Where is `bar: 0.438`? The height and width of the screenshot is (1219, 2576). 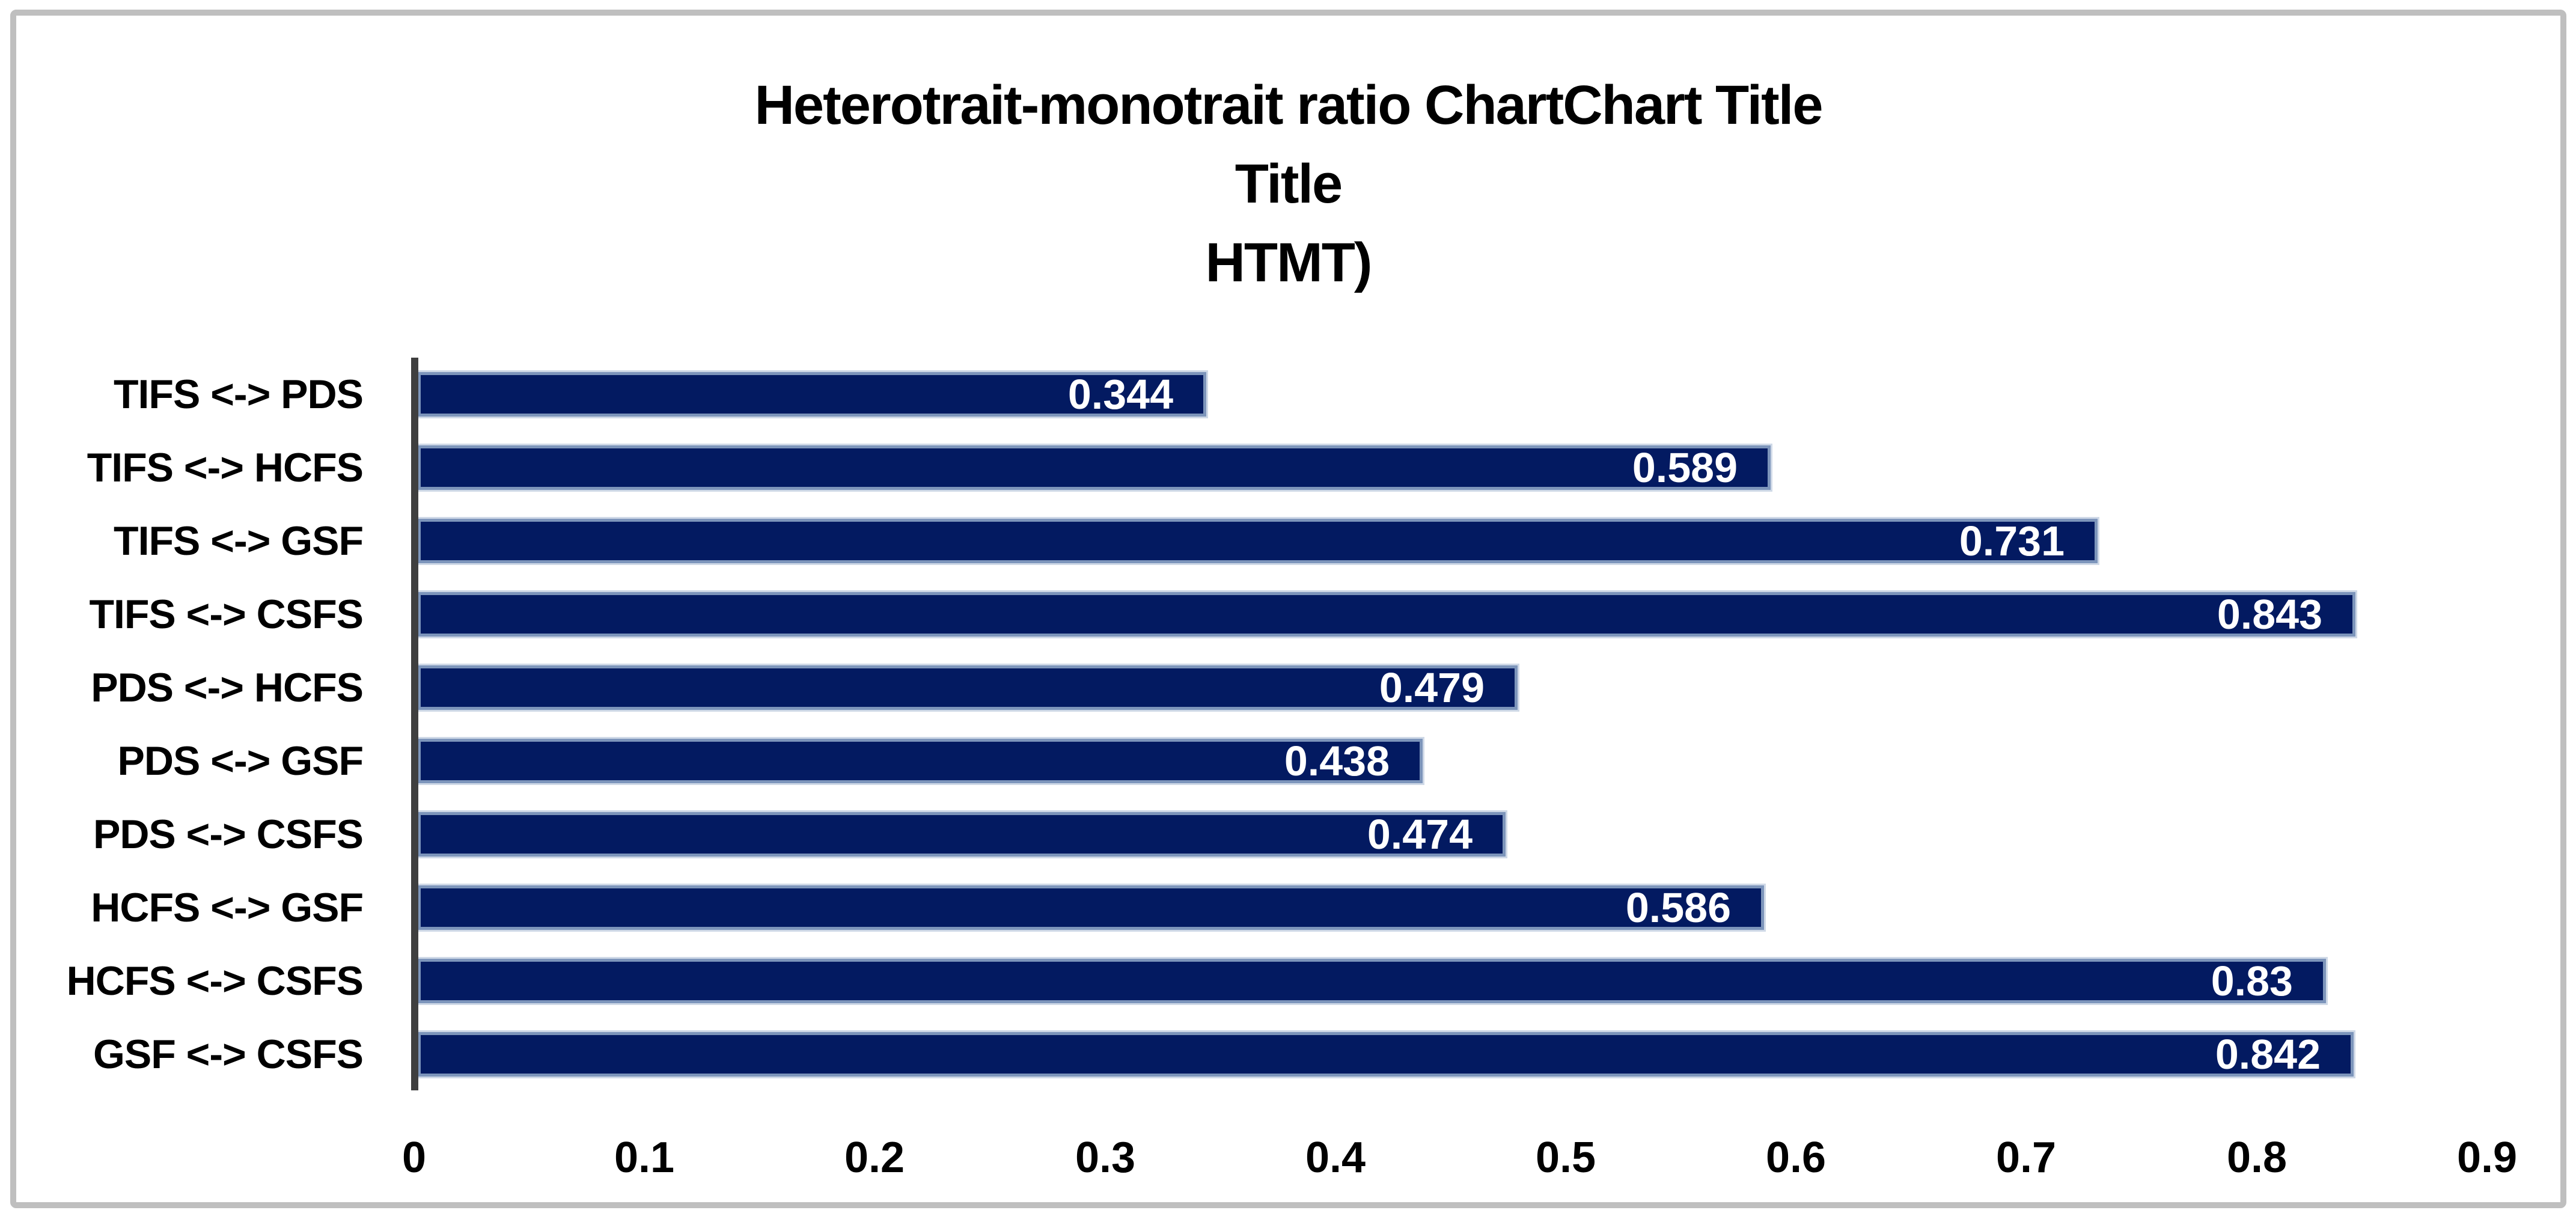 bar: 0.438 is located at coordinates (920, 761).